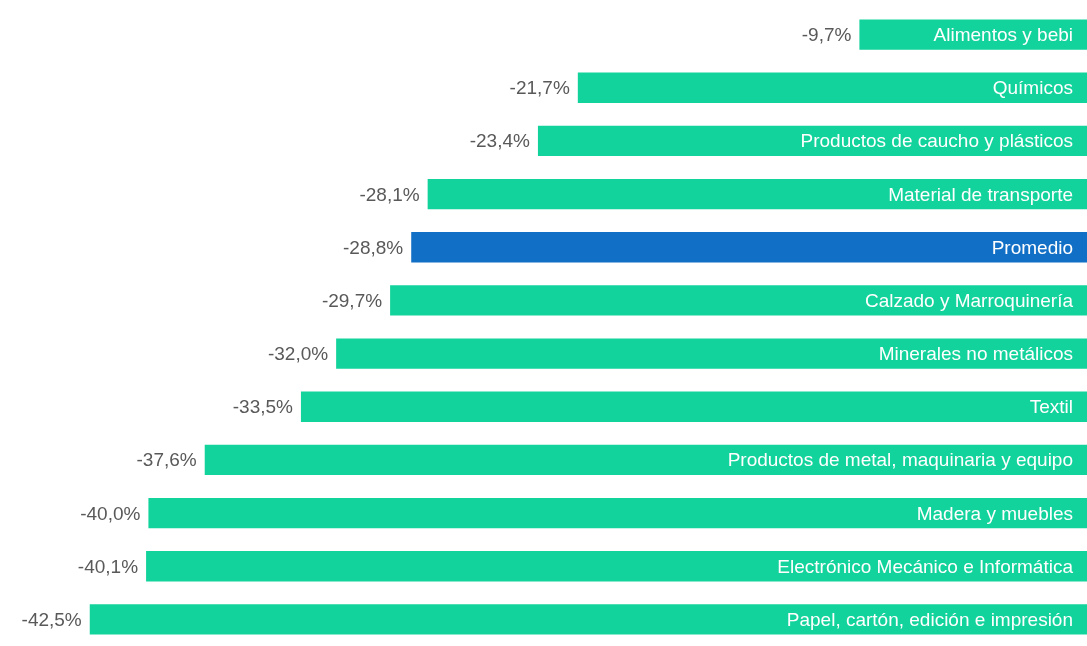 Image resolution: width=1087 pixels, height=646 pixels. Describe the element at coordinates (936, 141) in the screenshot. I see `y-tick-label: Productos de caucho y plásticos` at that location.